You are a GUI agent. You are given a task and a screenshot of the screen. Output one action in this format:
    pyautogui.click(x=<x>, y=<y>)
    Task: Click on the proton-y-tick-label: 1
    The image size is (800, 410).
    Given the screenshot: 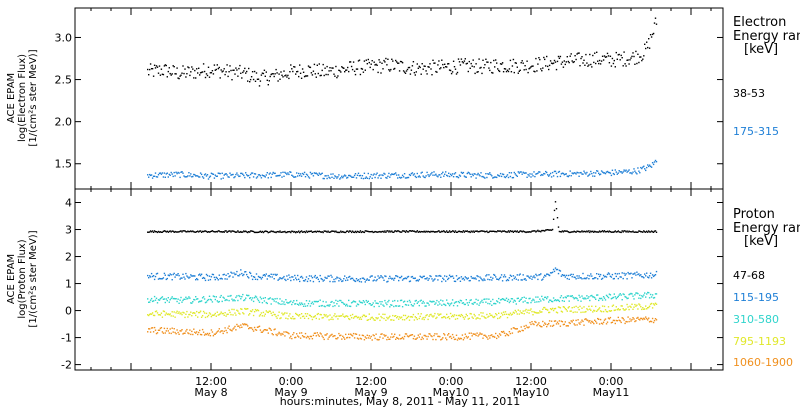 What is the action you would take?
    pyautogui.click(x=68, y=284)
    